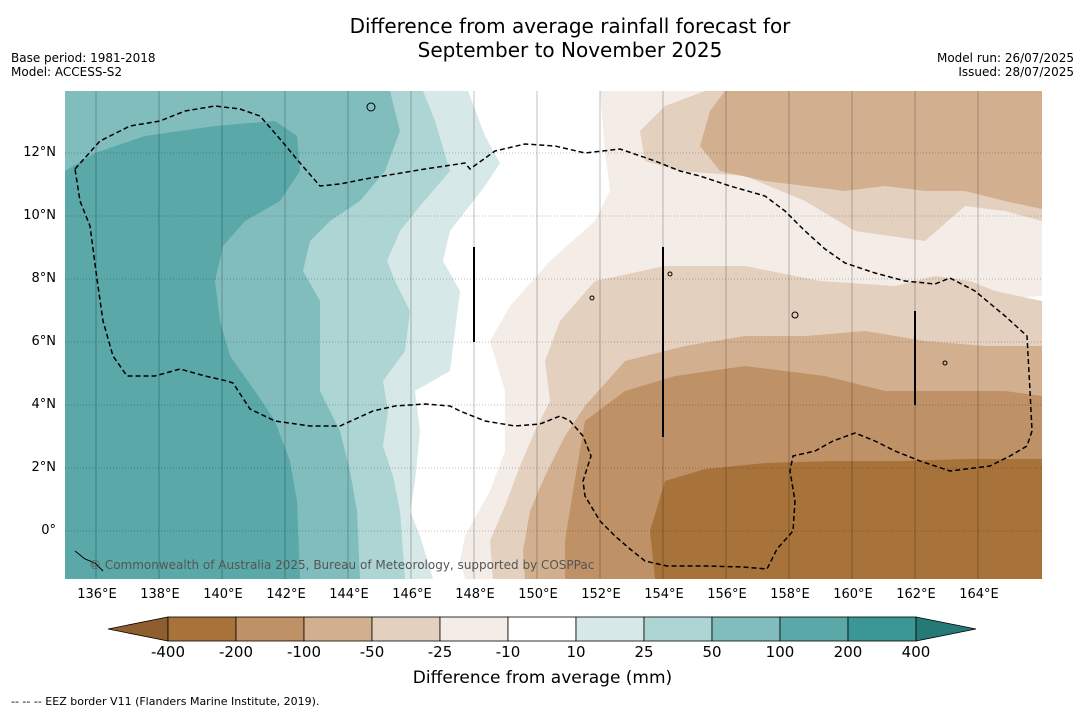  Describe the element at coordinates (542, 678) in the screenshot. I see `colorbar-title: Difference from average (mm)` at that location.